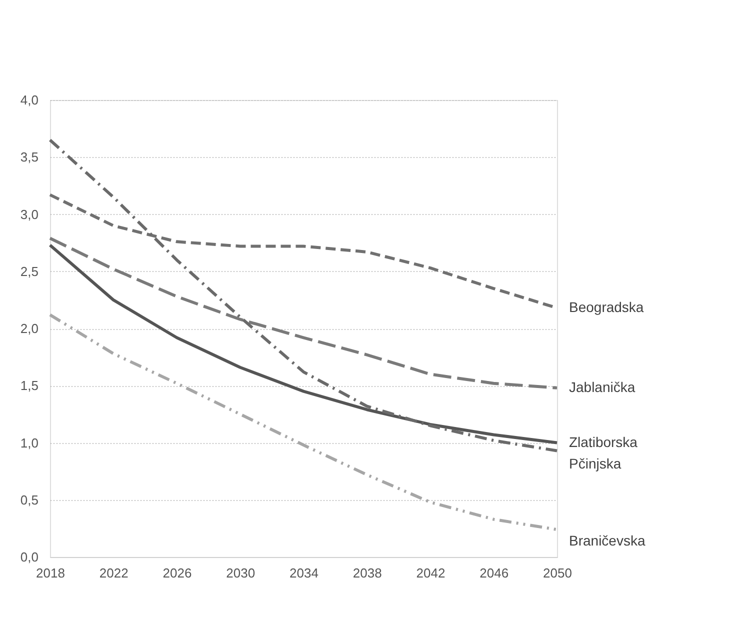  Describe the element at coordinates (113, 573) in the screenshot. I see `x-tick-label: 2022` at that location.